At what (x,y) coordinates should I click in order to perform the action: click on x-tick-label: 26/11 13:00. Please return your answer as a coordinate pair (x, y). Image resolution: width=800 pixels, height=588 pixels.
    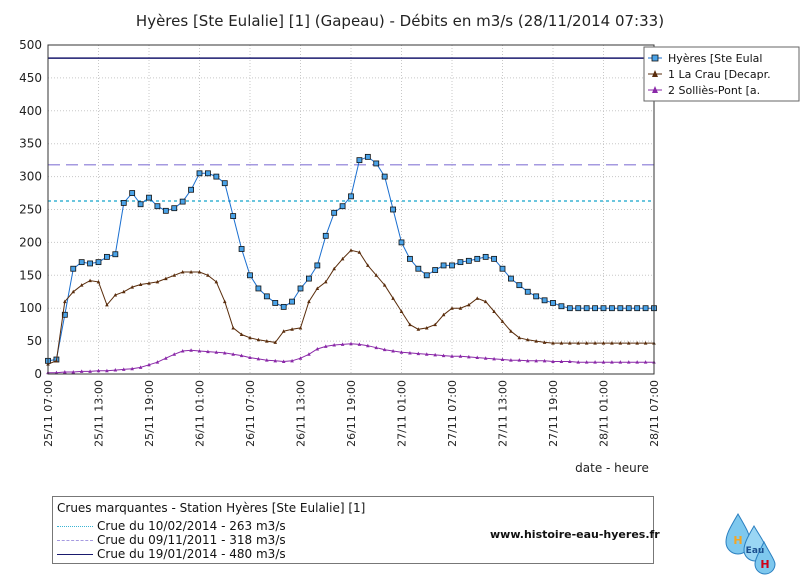
    Looking at the image, I should click on (301, 413).